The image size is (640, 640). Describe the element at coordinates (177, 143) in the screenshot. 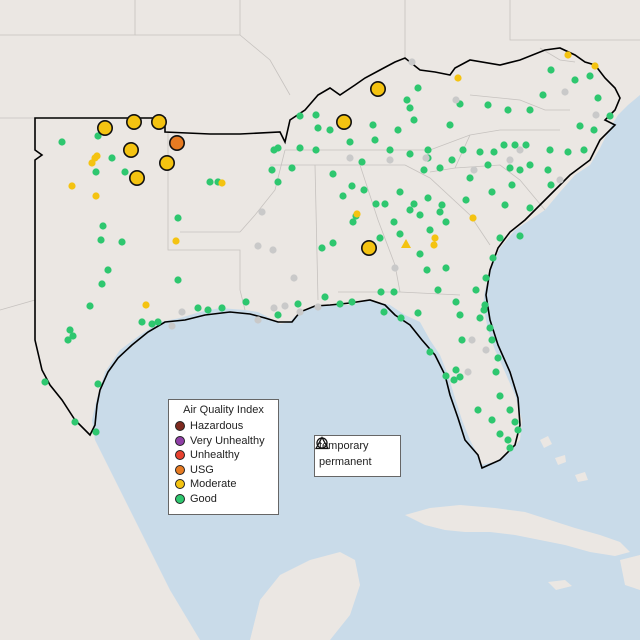

I see `usg-temporary-monitor` at that location.